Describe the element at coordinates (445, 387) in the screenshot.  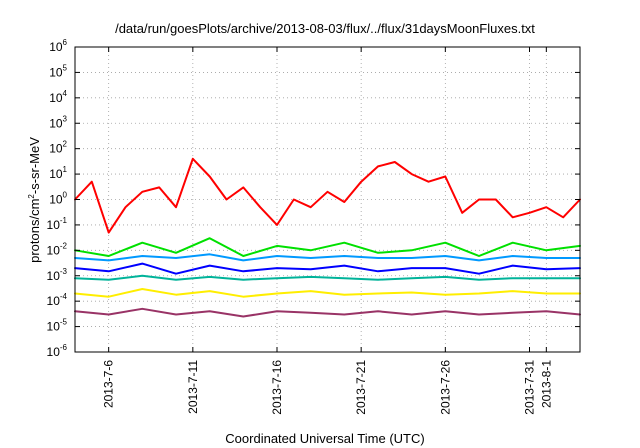
I see `x-tick-label: 2013-7-26` at that location.